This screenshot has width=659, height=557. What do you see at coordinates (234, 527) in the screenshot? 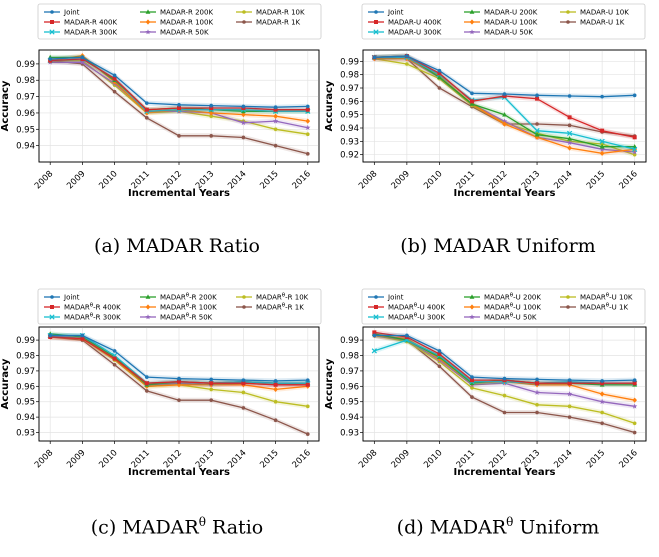
I see `caption-c-post: Ratio` at bounding box center [234, 527].